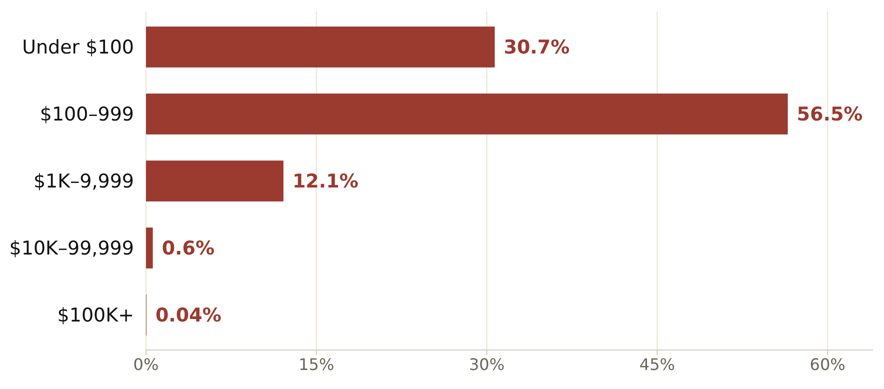 This screenshot has width=884, height=389. I want to click on y-tick-label: $1K–9,999, so click(83, 181).